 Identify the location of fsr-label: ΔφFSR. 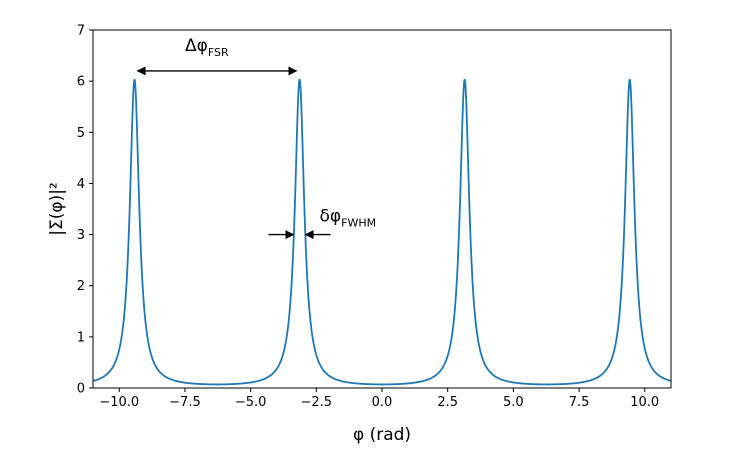
(207, 47).